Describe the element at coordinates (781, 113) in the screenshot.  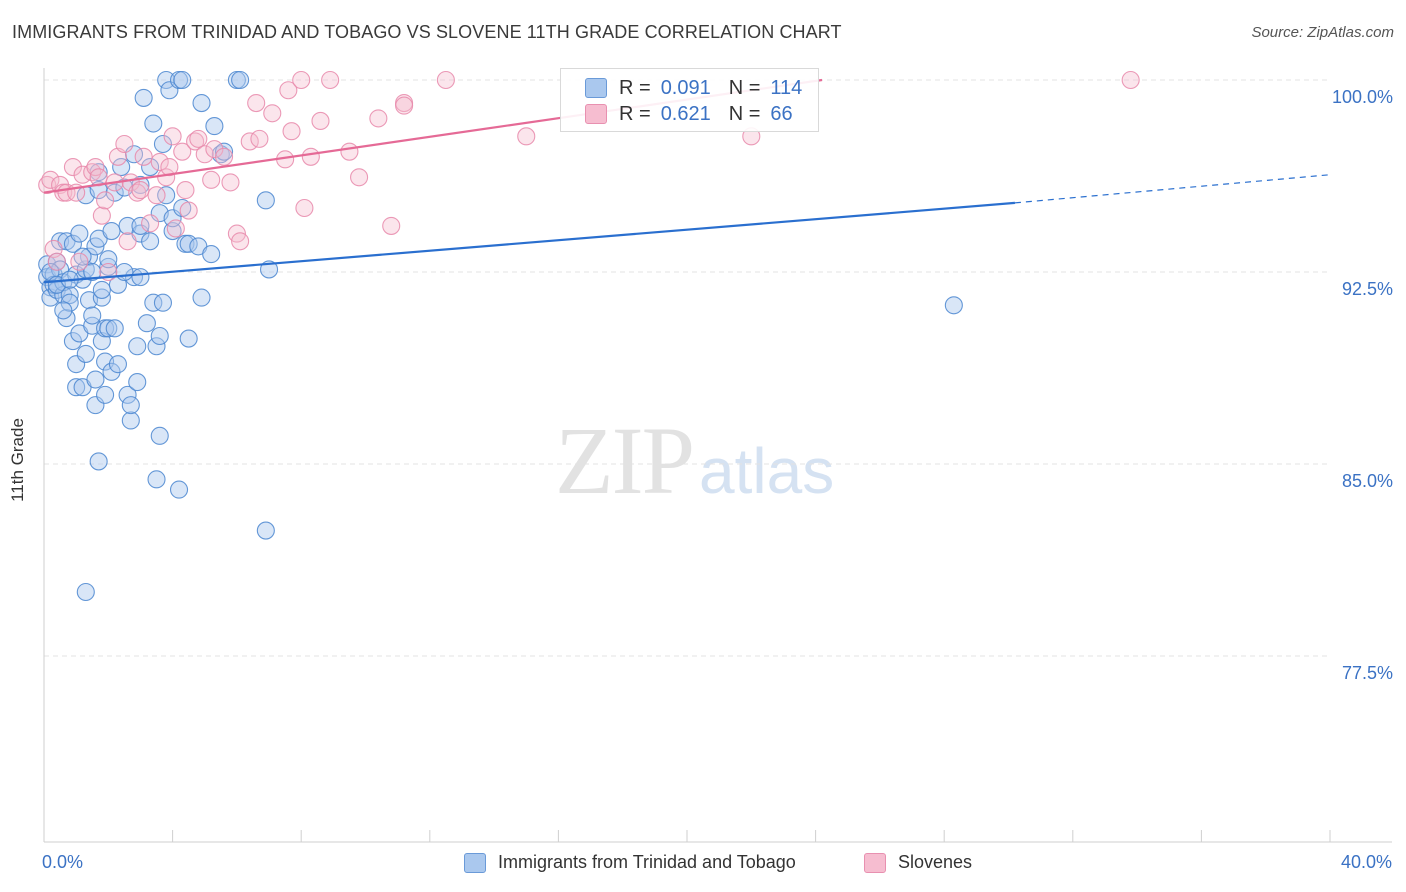
I see `n-value: 66` at that location.